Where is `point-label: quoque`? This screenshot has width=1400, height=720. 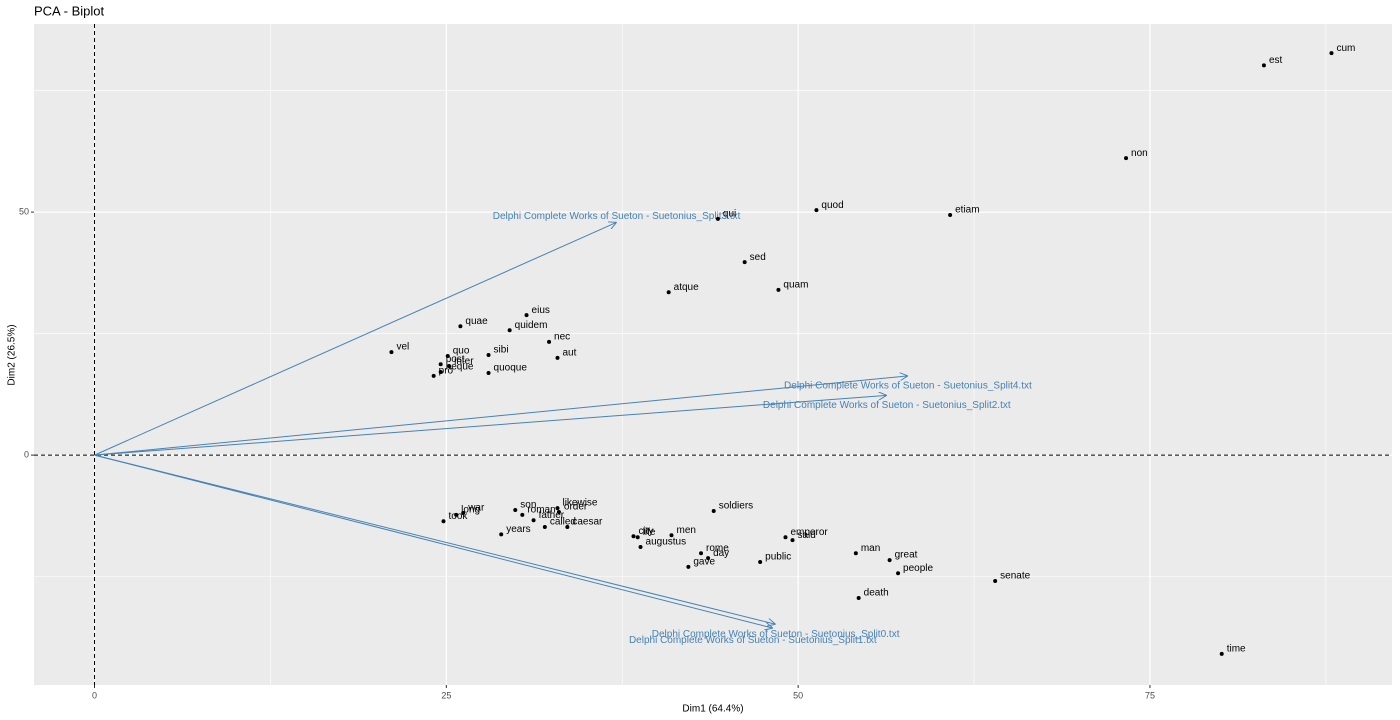 point-label: quoque is located at coordinates (511, 368).